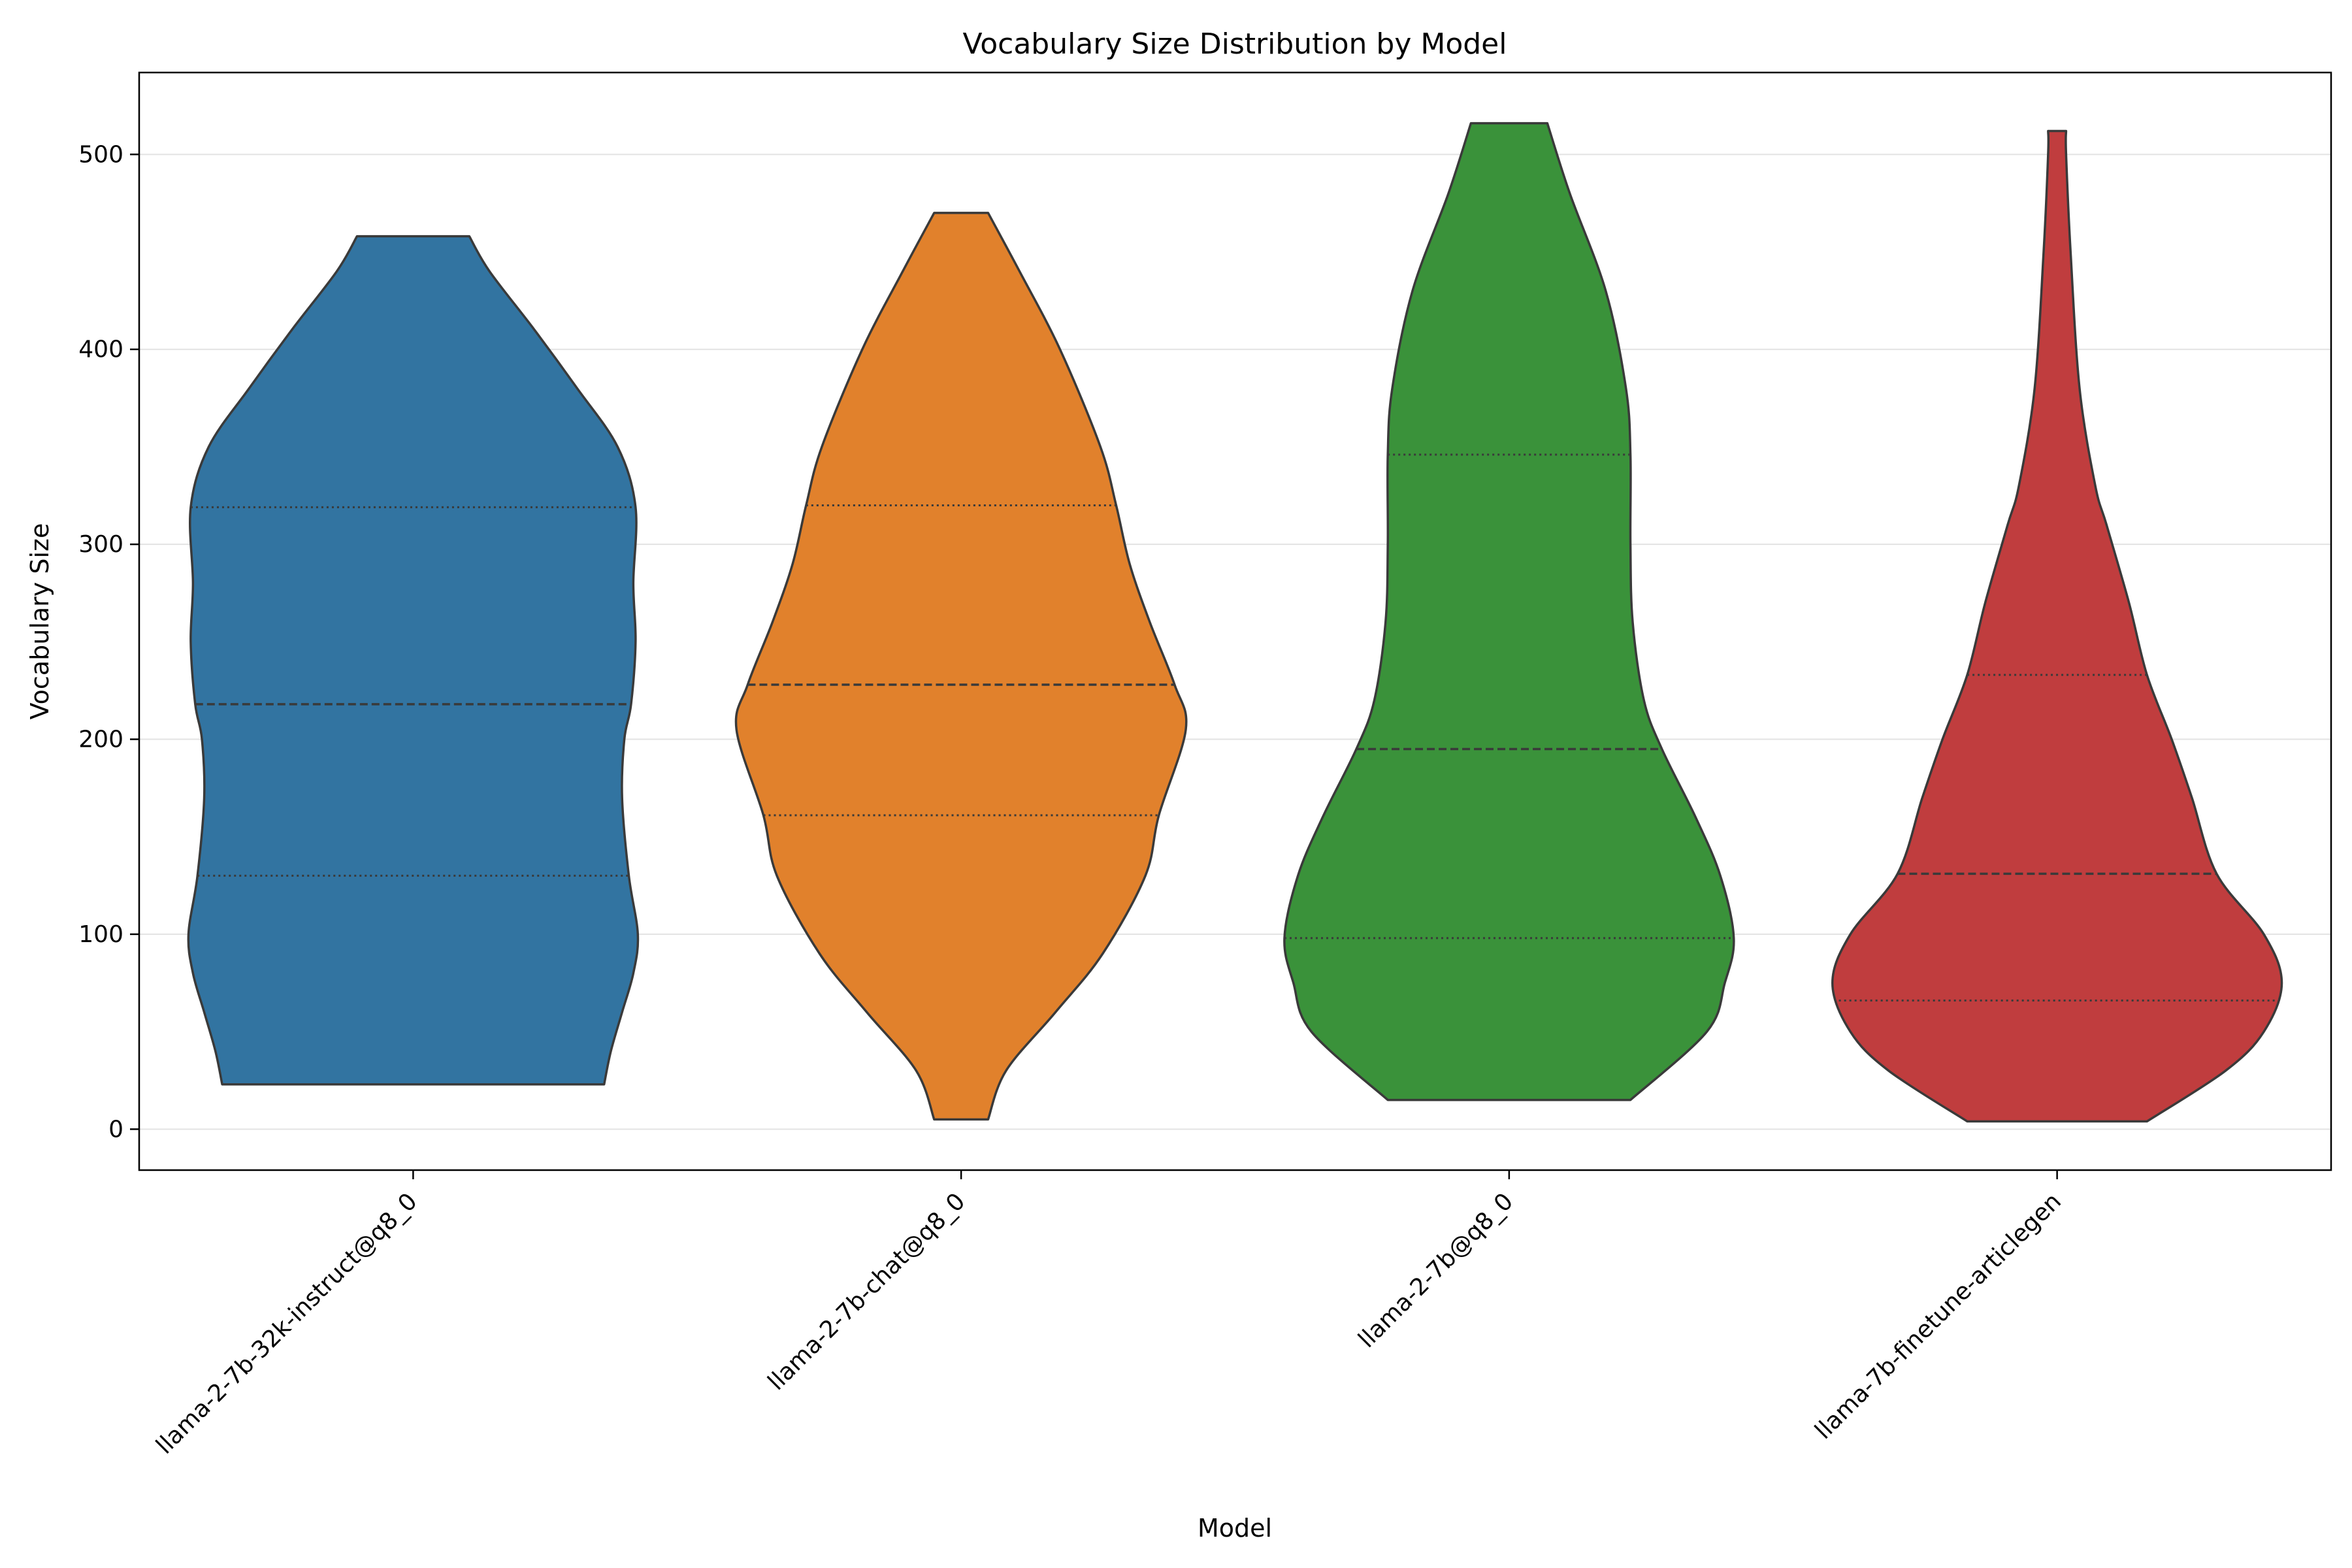 This screenshot has height=1568, width=2352. I want to click on y-tick-label: 300, so click(100, 544).